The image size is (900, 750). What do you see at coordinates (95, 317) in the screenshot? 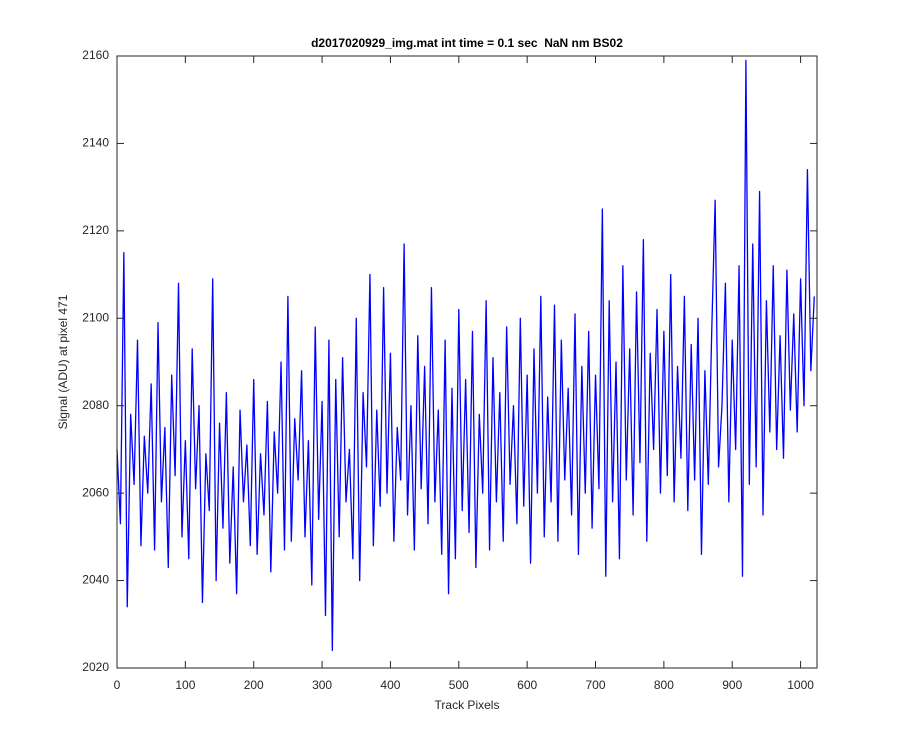
I see `y-tick-label: 2100` at bounding box center [95, 317].